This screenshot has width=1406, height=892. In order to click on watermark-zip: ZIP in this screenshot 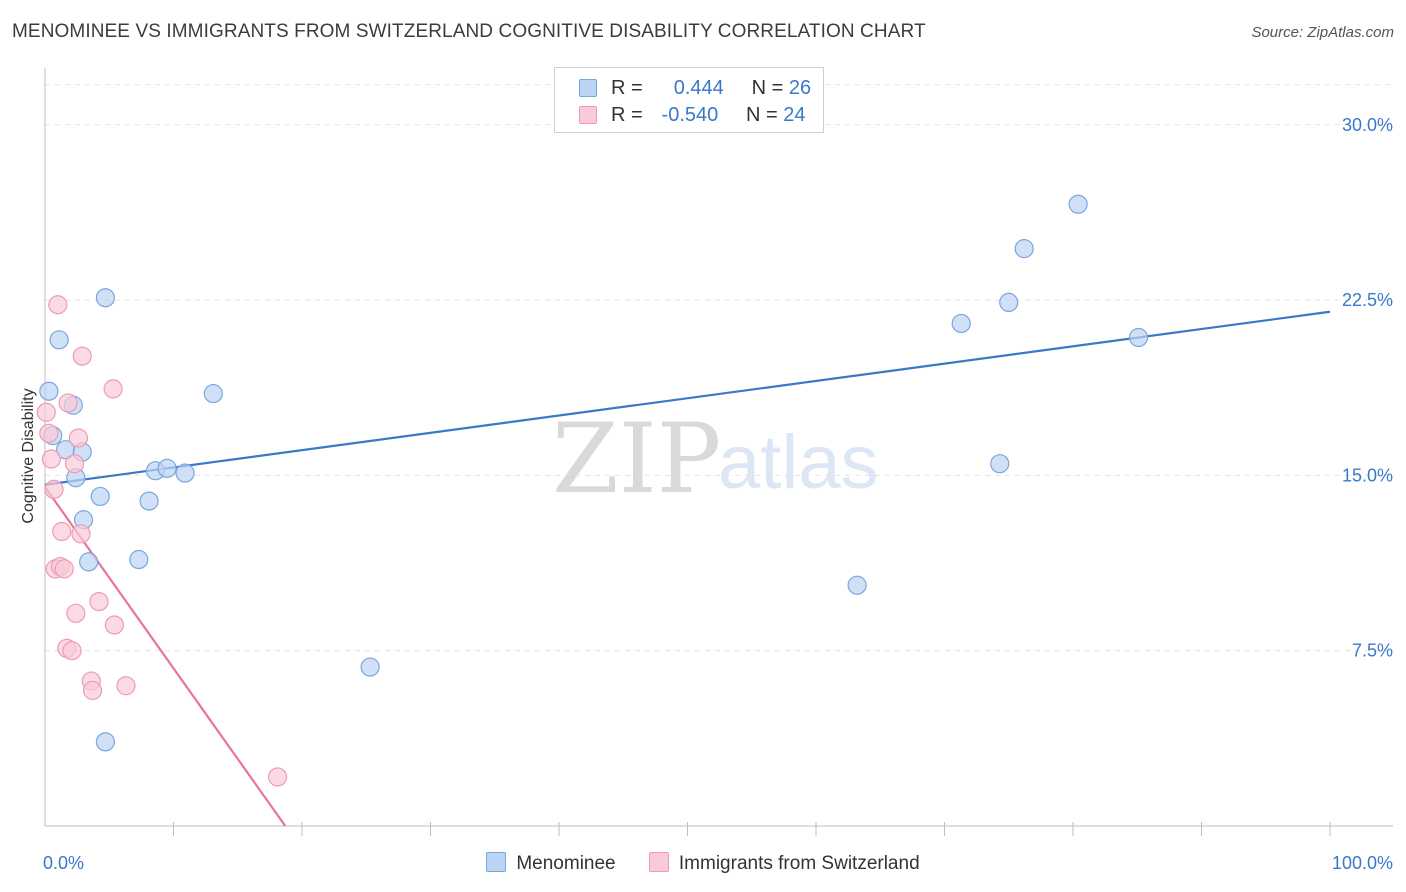, I will do `click(636, 459)`.